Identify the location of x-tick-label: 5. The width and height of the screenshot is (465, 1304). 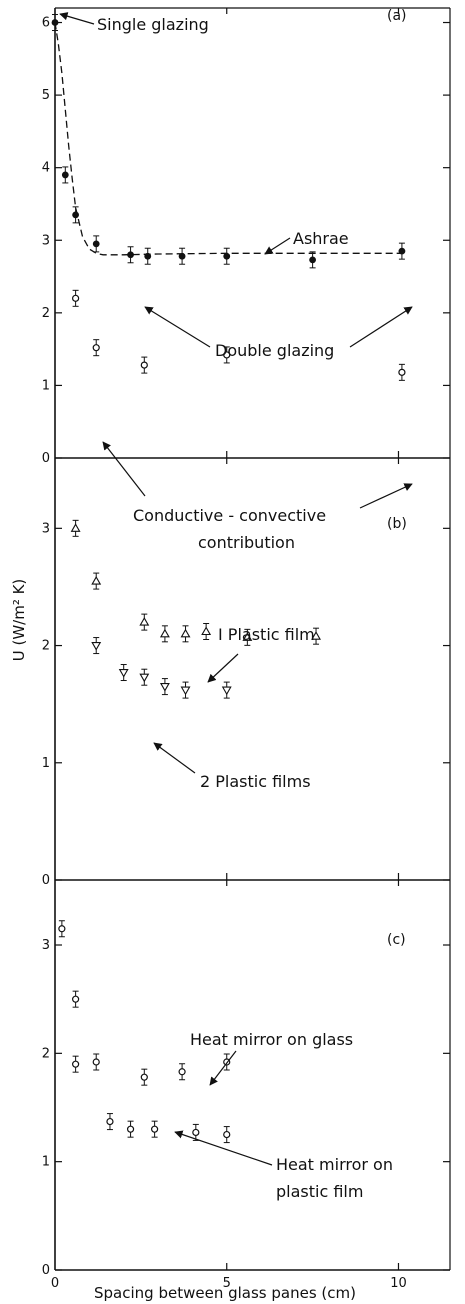
(227, 1283).